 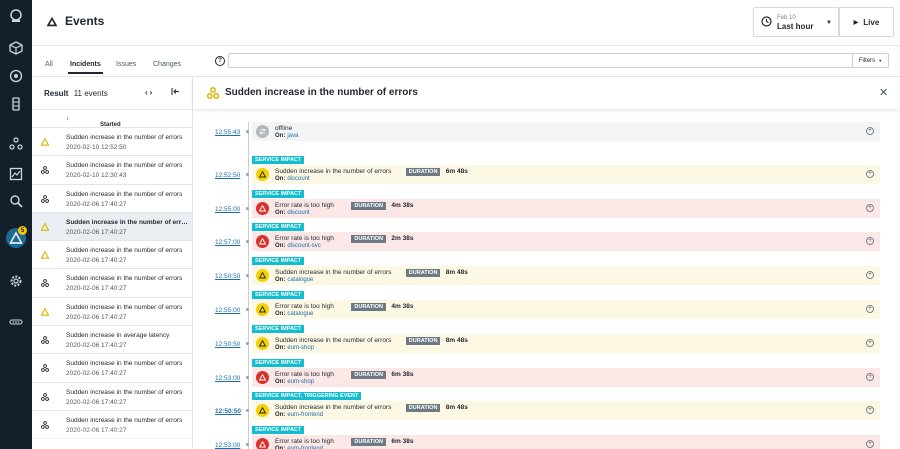 What do you see at coordinates (152, 92) in the screenshot?
I see `next-page-icon: ›` at bounding box center [152, 92].